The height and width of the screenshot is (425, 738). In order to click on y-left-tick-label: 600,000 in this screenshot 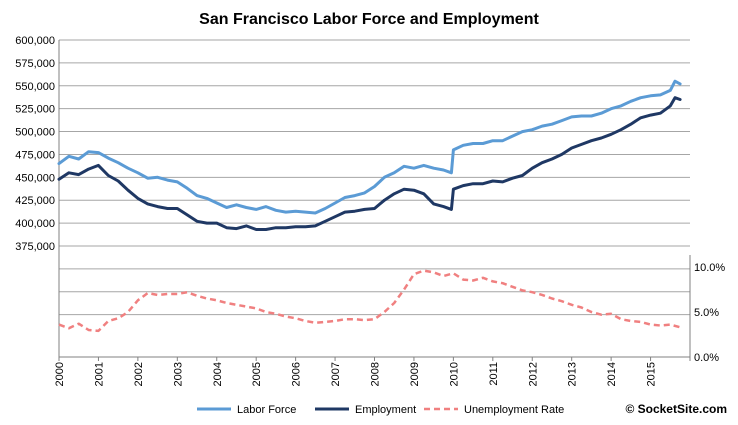, I will do `click(35, 41)`.